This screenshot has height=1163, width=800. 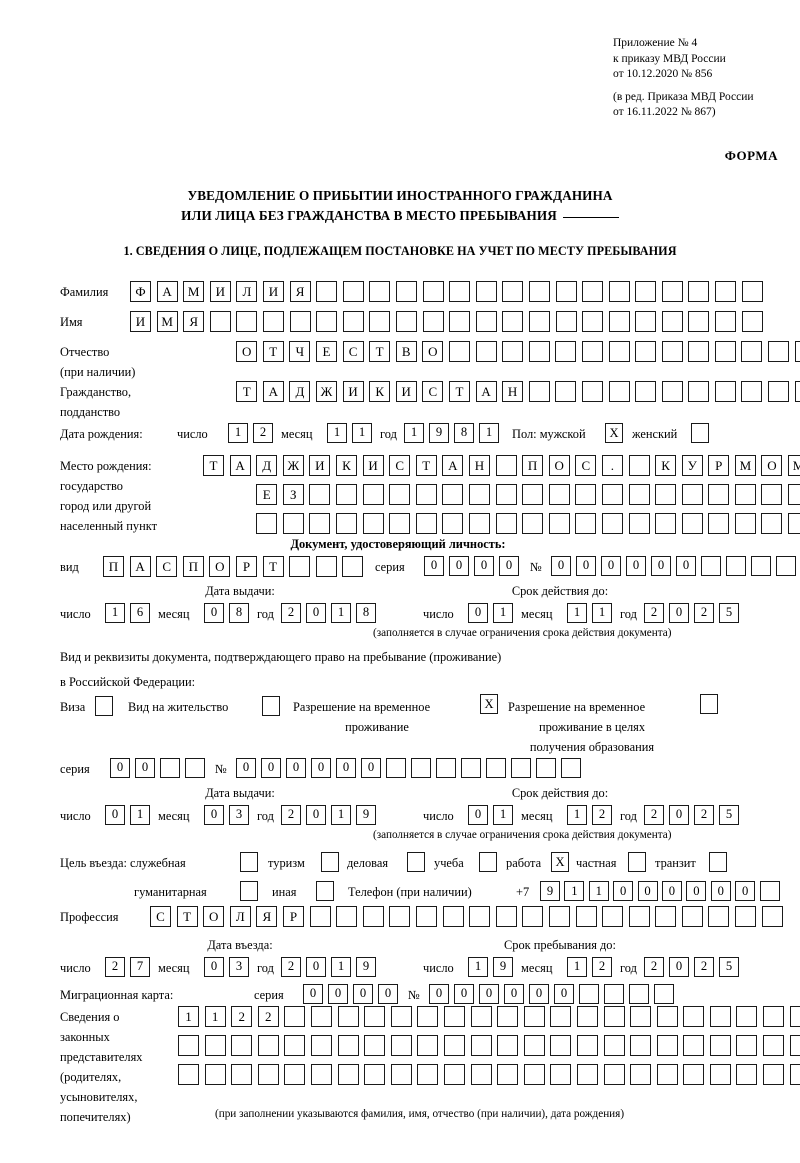 What do you see at coordinates (300, 351) in the screenshot?
I see `cell: Ч` at bounding box center [300, 351].